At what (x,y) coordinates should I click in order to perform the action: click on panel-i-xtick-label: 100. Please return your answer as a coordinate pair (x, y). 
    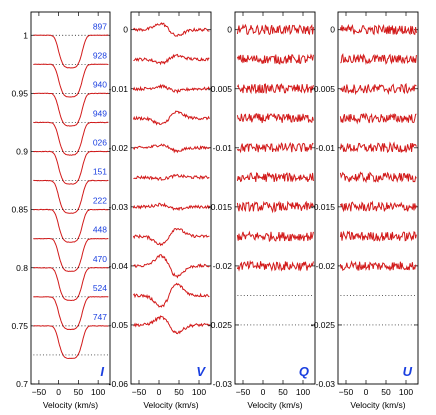
    Looking at the image, I should click on (98, 392).